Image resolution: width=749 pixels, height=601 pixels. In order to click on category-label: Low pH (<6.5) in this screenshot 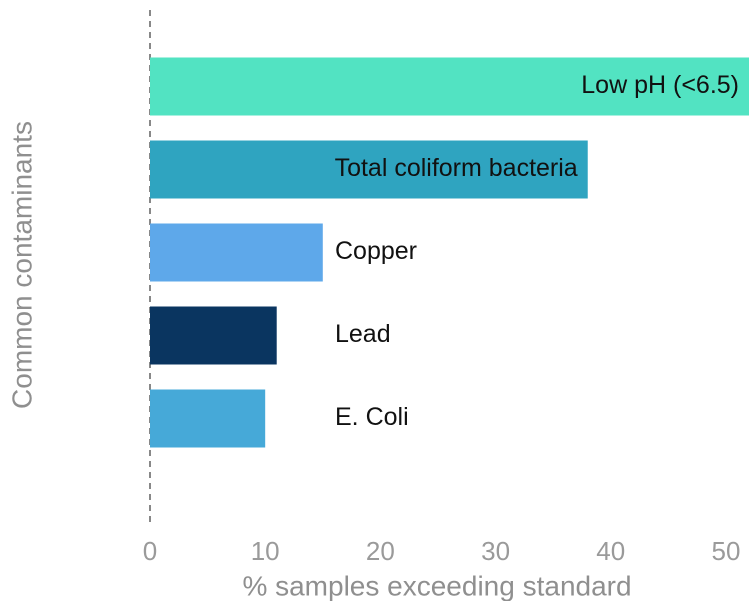, I will do `click(660, 85)`.